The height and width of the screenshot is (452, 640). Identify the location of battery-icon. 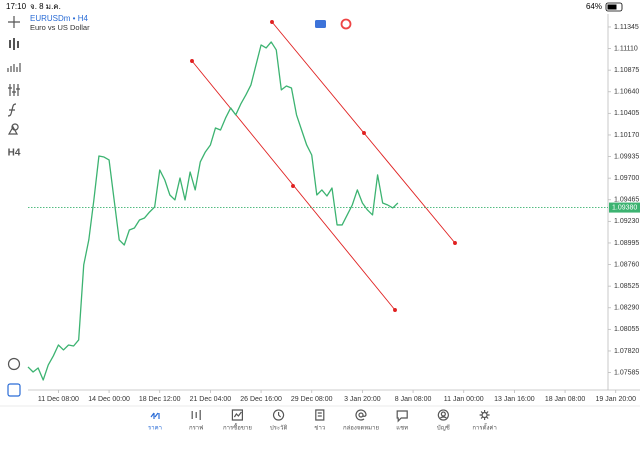
(614, 7).